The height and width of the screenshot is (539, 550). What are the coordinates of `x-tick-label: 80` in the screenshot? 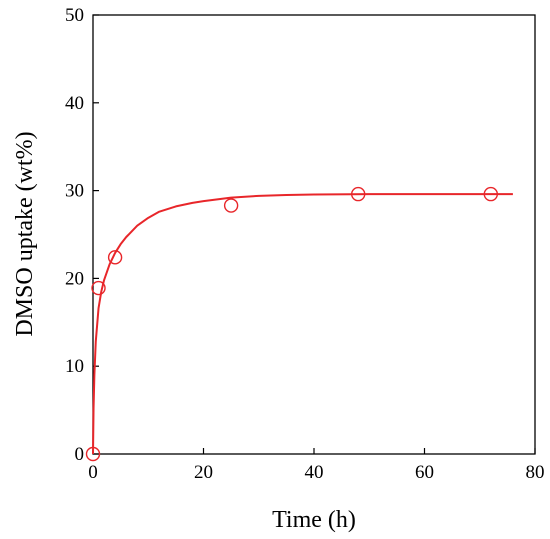 It's located at (535, 472).